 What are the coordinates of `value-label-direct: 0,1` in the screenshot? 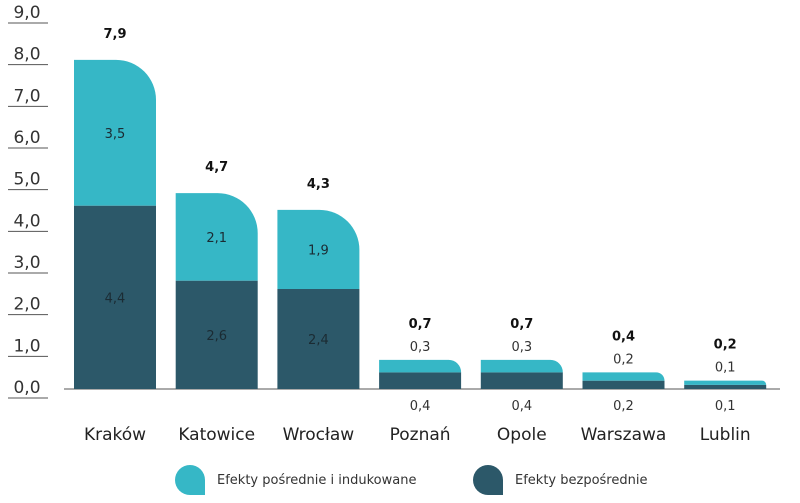 It's located at (725, 406).